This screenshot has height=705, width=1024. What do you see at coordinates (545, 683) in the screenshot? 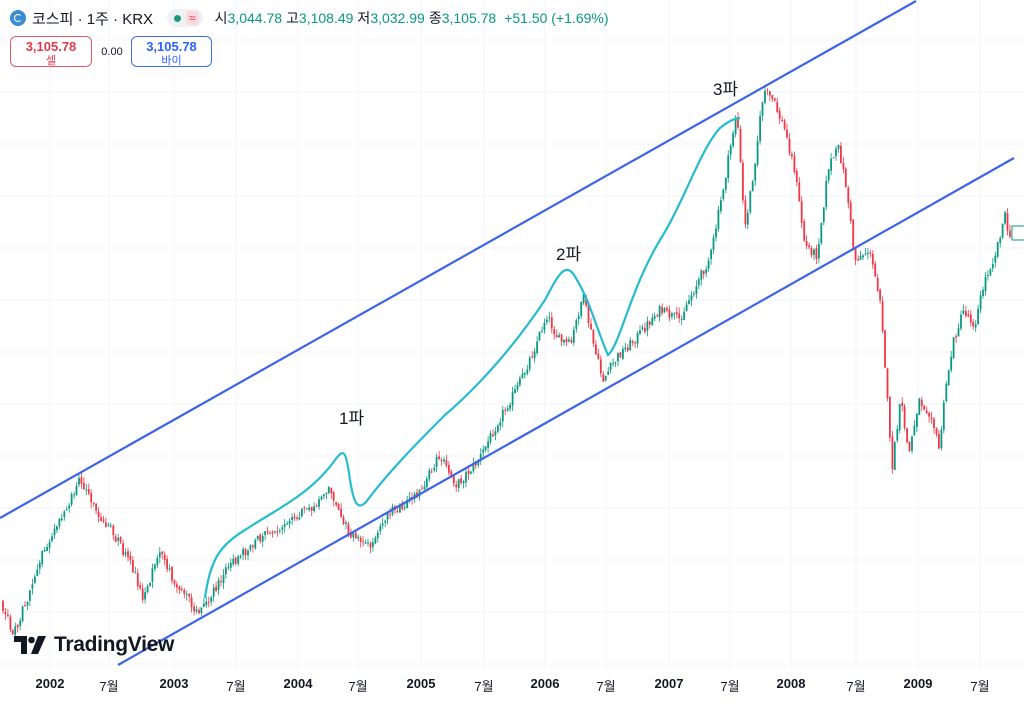
I see `x-tick-label: 2006` at bounding box center [545, 683].